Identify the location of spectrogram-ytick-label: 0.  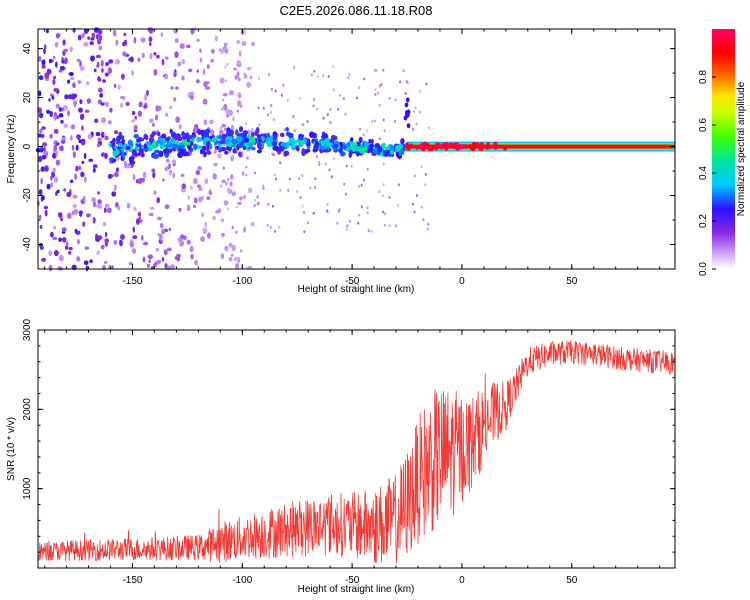
(27, 146).